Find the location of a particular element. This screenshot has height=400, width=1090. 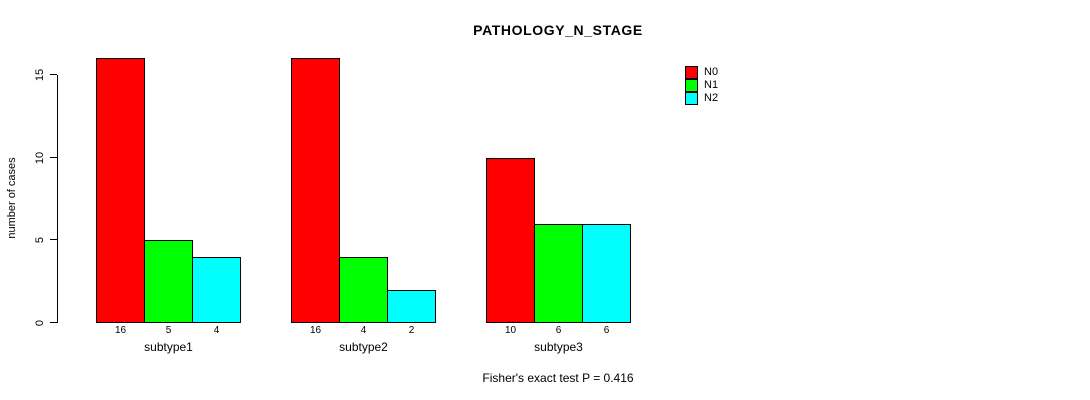

legend-label-N1: N1 is located at coordinates (711, 85).